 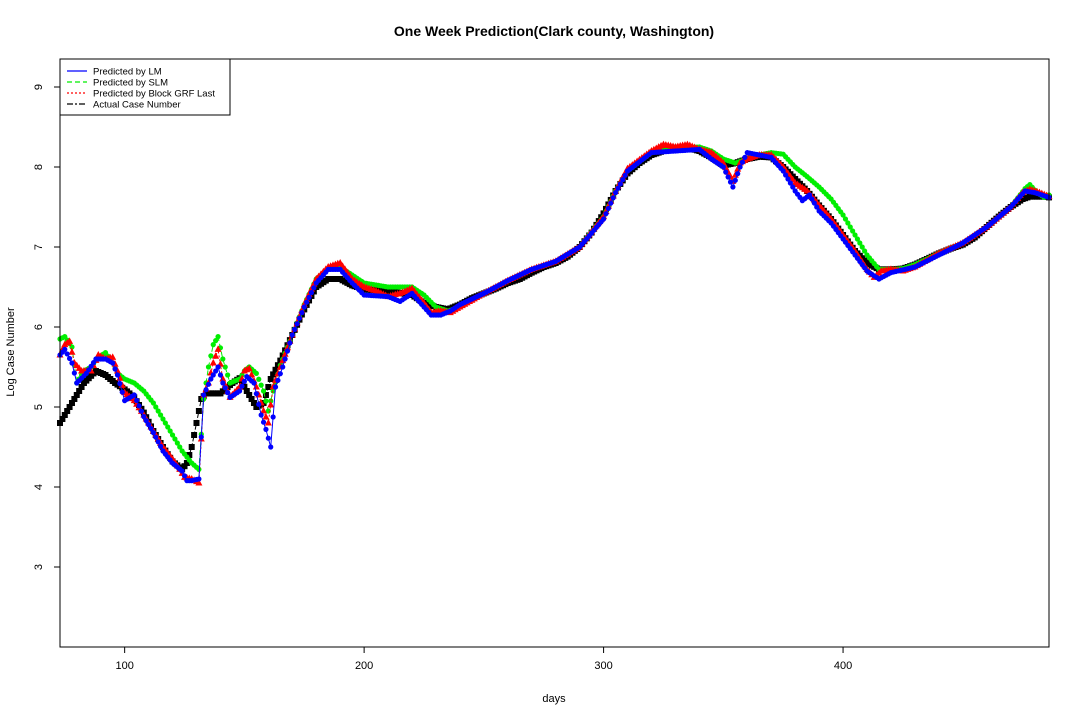 What do you see at coordinates (39, 327) in the screenshot?
I see `y-tick-label: 6` at bounding box center [39, 327].